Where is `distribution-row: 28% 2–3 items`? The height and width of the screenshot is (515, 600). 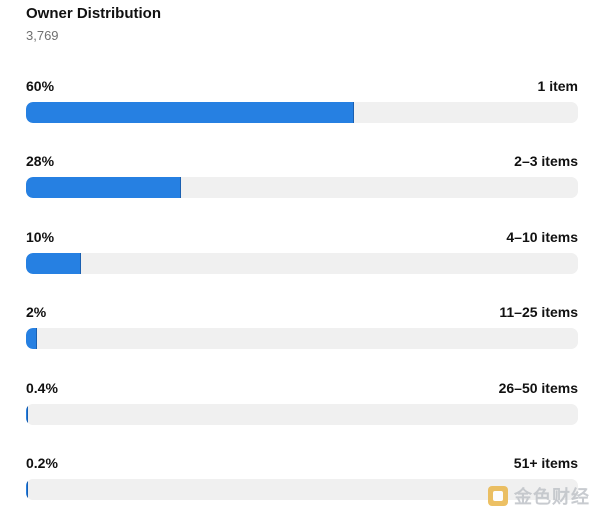 distribution-row: 28% 2–3 items is located at coordinates (302, 181).